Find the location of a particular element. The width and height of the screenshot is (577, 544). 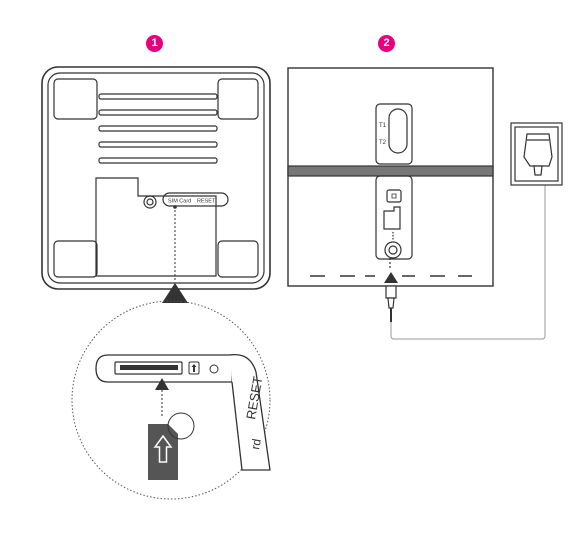

router-side-view is located at coordinates (390, 177).